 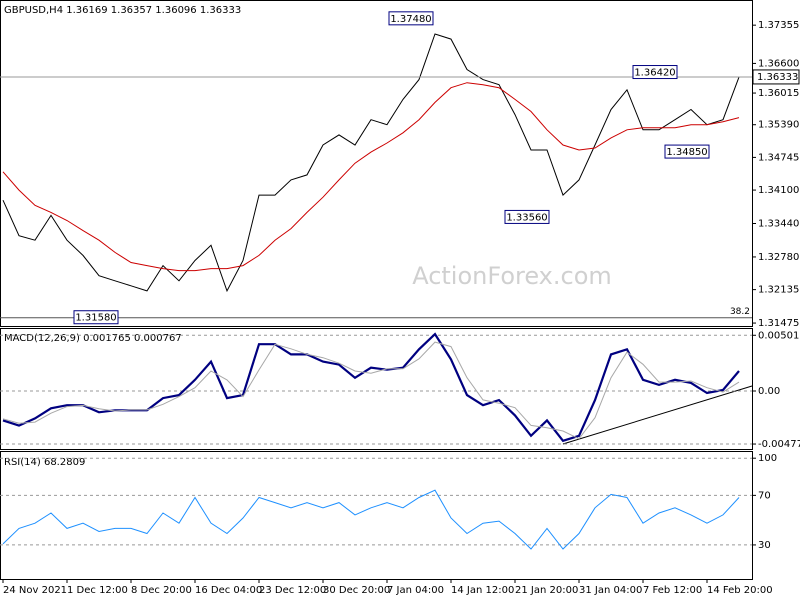 I want to click on macd-title: MACD(12,26,9) 0.001765 0.000767, so click(x=93, y=338).